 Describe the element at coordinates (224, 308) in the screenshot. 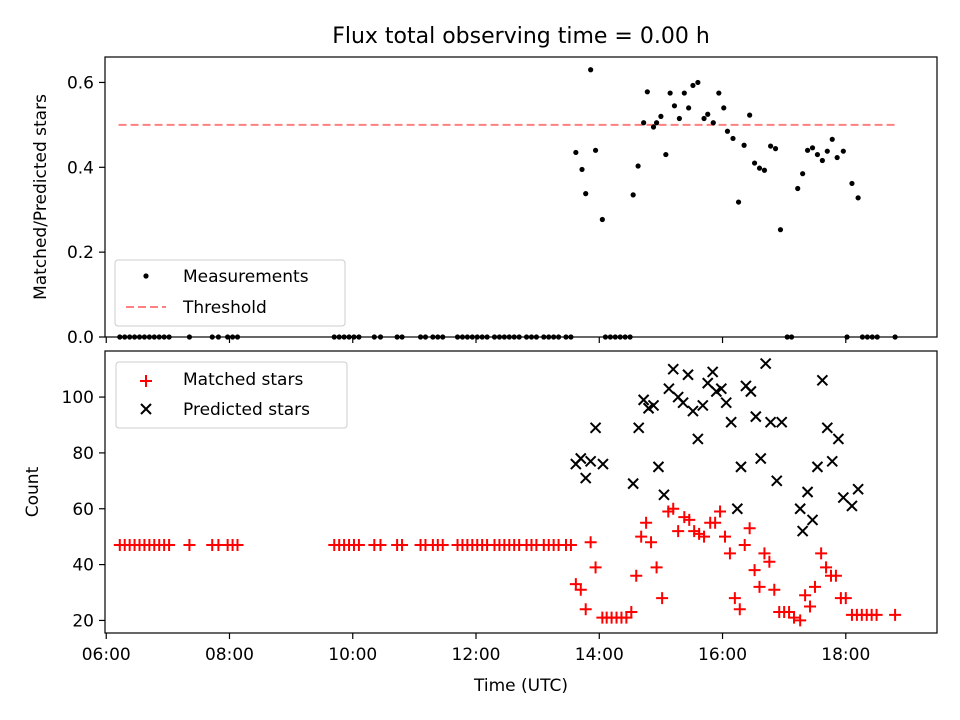

I see `legend-threshold-label: Threshold` at that location.